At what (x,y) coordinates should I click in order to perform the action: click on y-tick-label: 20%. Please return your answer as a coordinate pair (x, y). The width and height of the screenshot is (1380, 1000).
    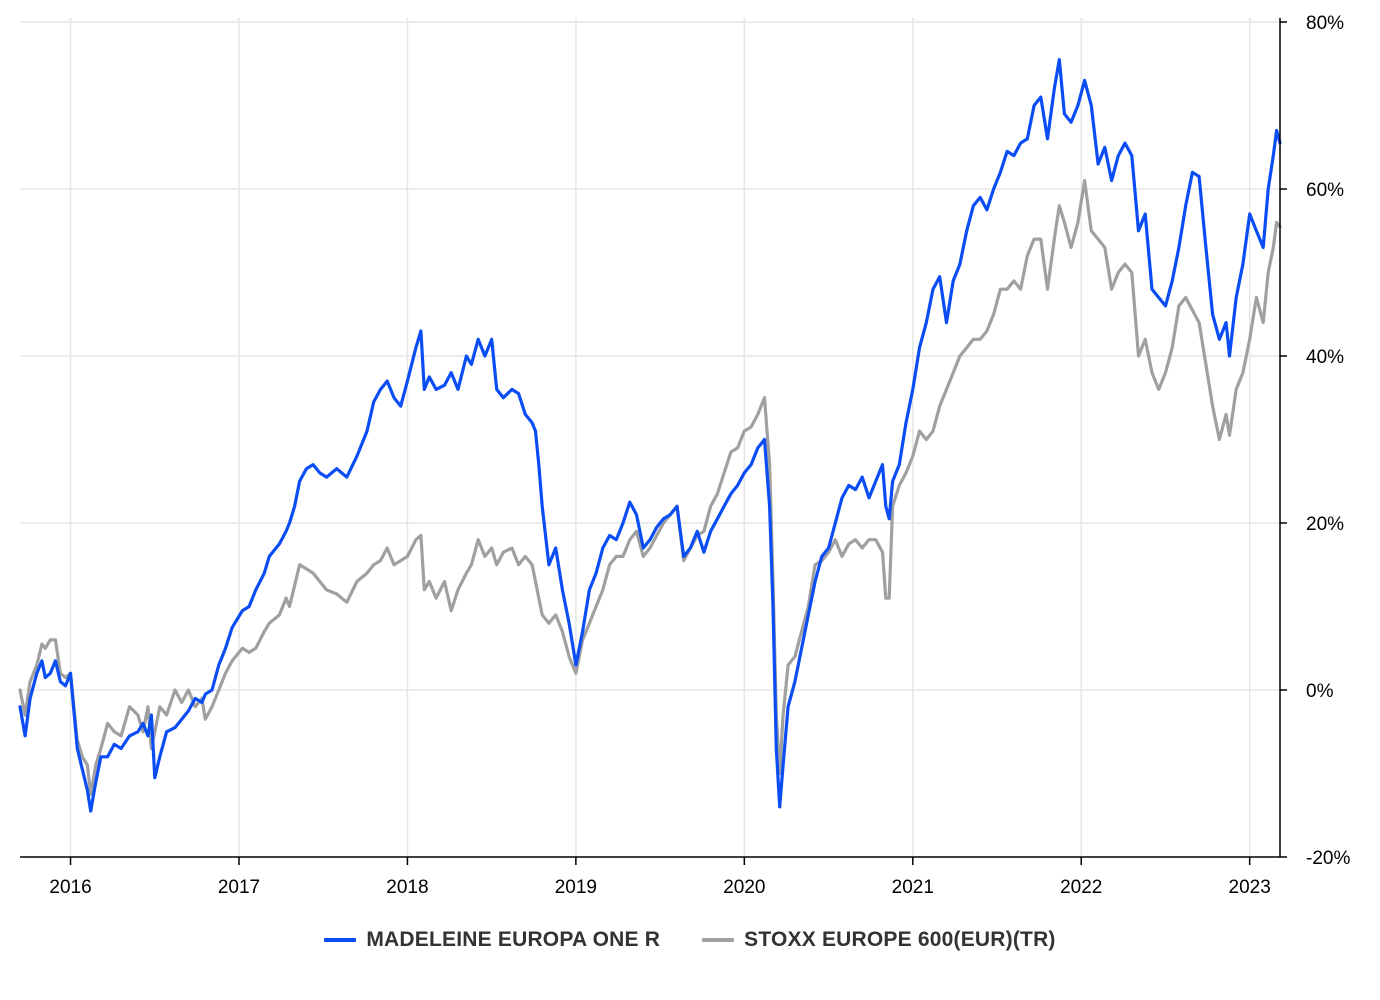
    Looking at the image, I should click on (1325, 524).